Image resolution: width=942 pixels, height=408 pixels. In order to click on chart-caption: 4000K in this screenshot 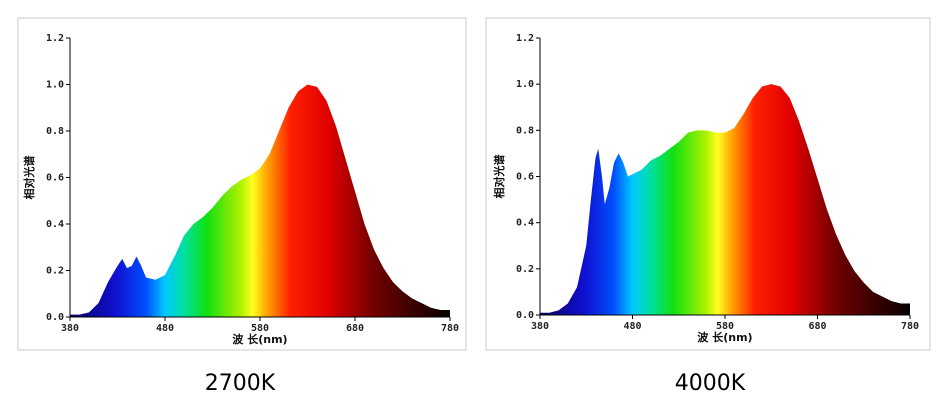, I will do `click(710, 383)`.